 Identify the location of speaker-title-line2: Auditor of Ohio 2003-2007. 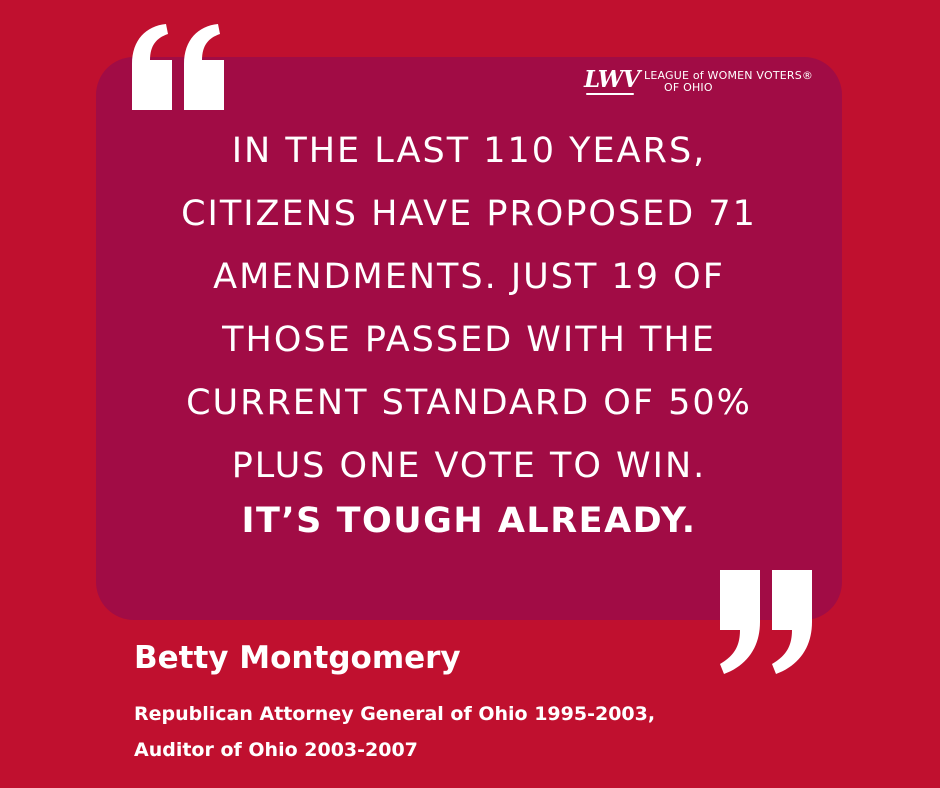
(276, 750).